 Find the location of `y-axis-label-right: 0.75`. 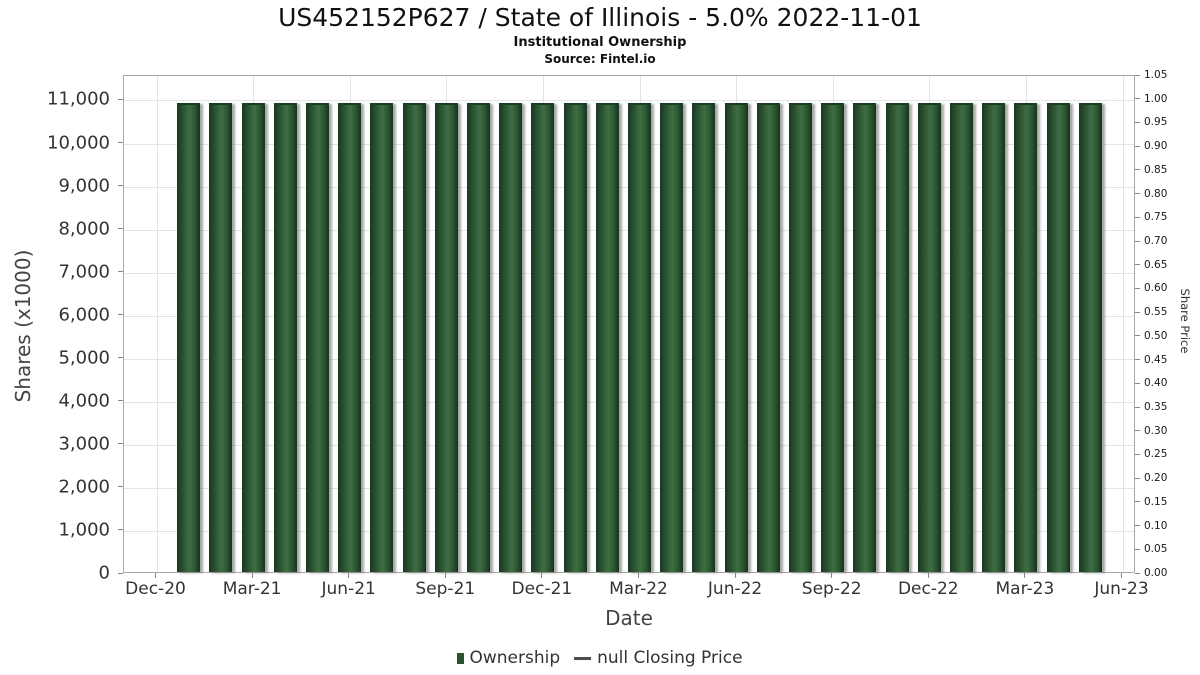

y-axis-label-right: 0.75 is located at coordinates (1156, 217).